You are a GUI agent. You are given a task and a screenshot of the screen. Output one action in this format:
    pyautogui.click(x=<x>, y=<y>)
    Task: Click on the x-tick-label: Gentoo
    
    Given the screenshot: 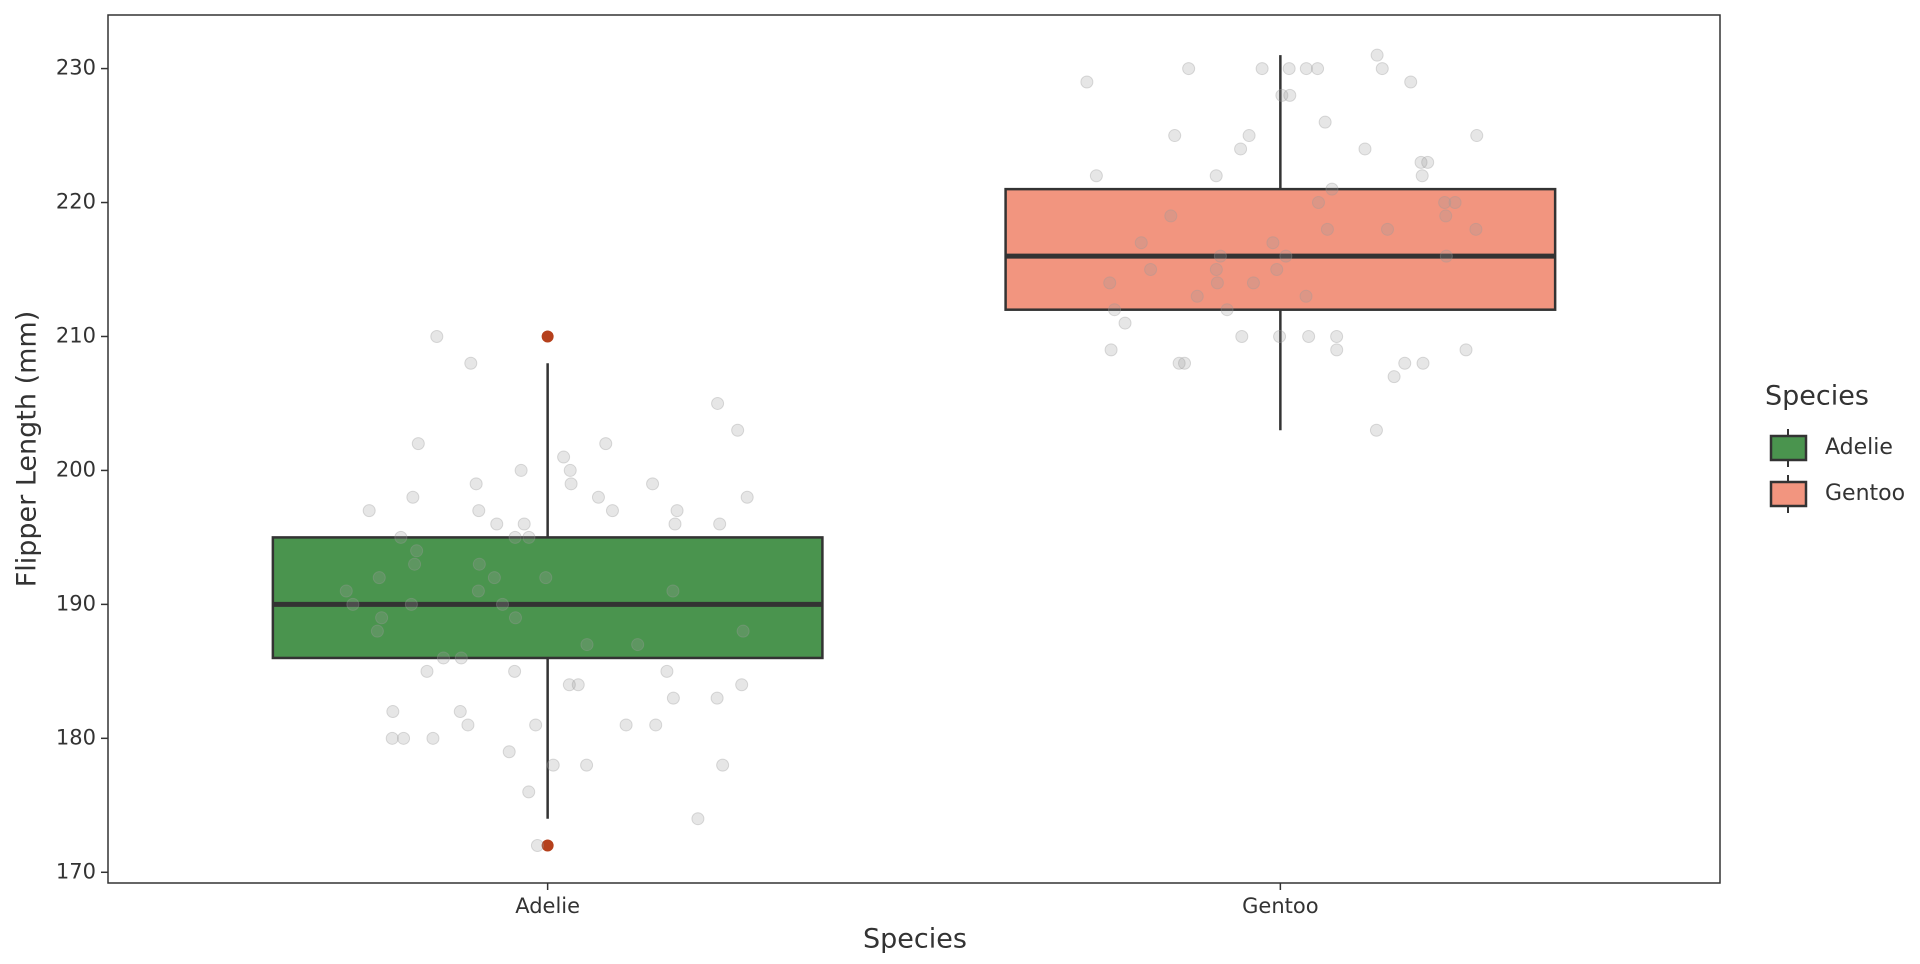 What is the action you would take?
    pyautogui.click(x=1280, y=906)
    